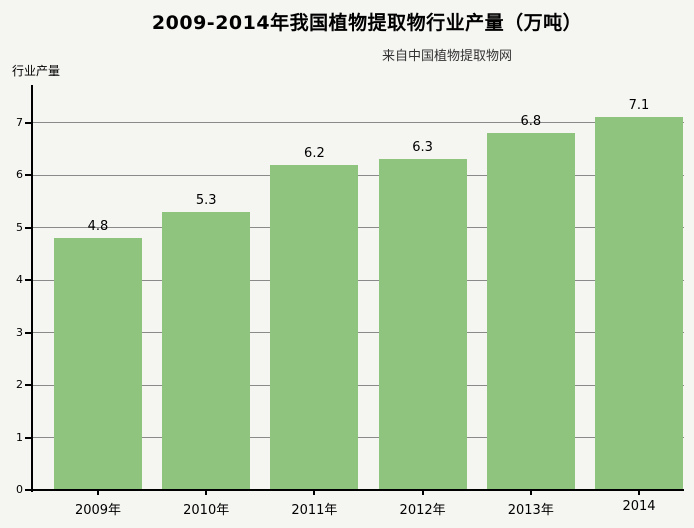 This screenshot has width=694, height=528. Describe the element at coordinates (531, 121) in the screenshot. I see `bar-value-label: 6.8` at that location.